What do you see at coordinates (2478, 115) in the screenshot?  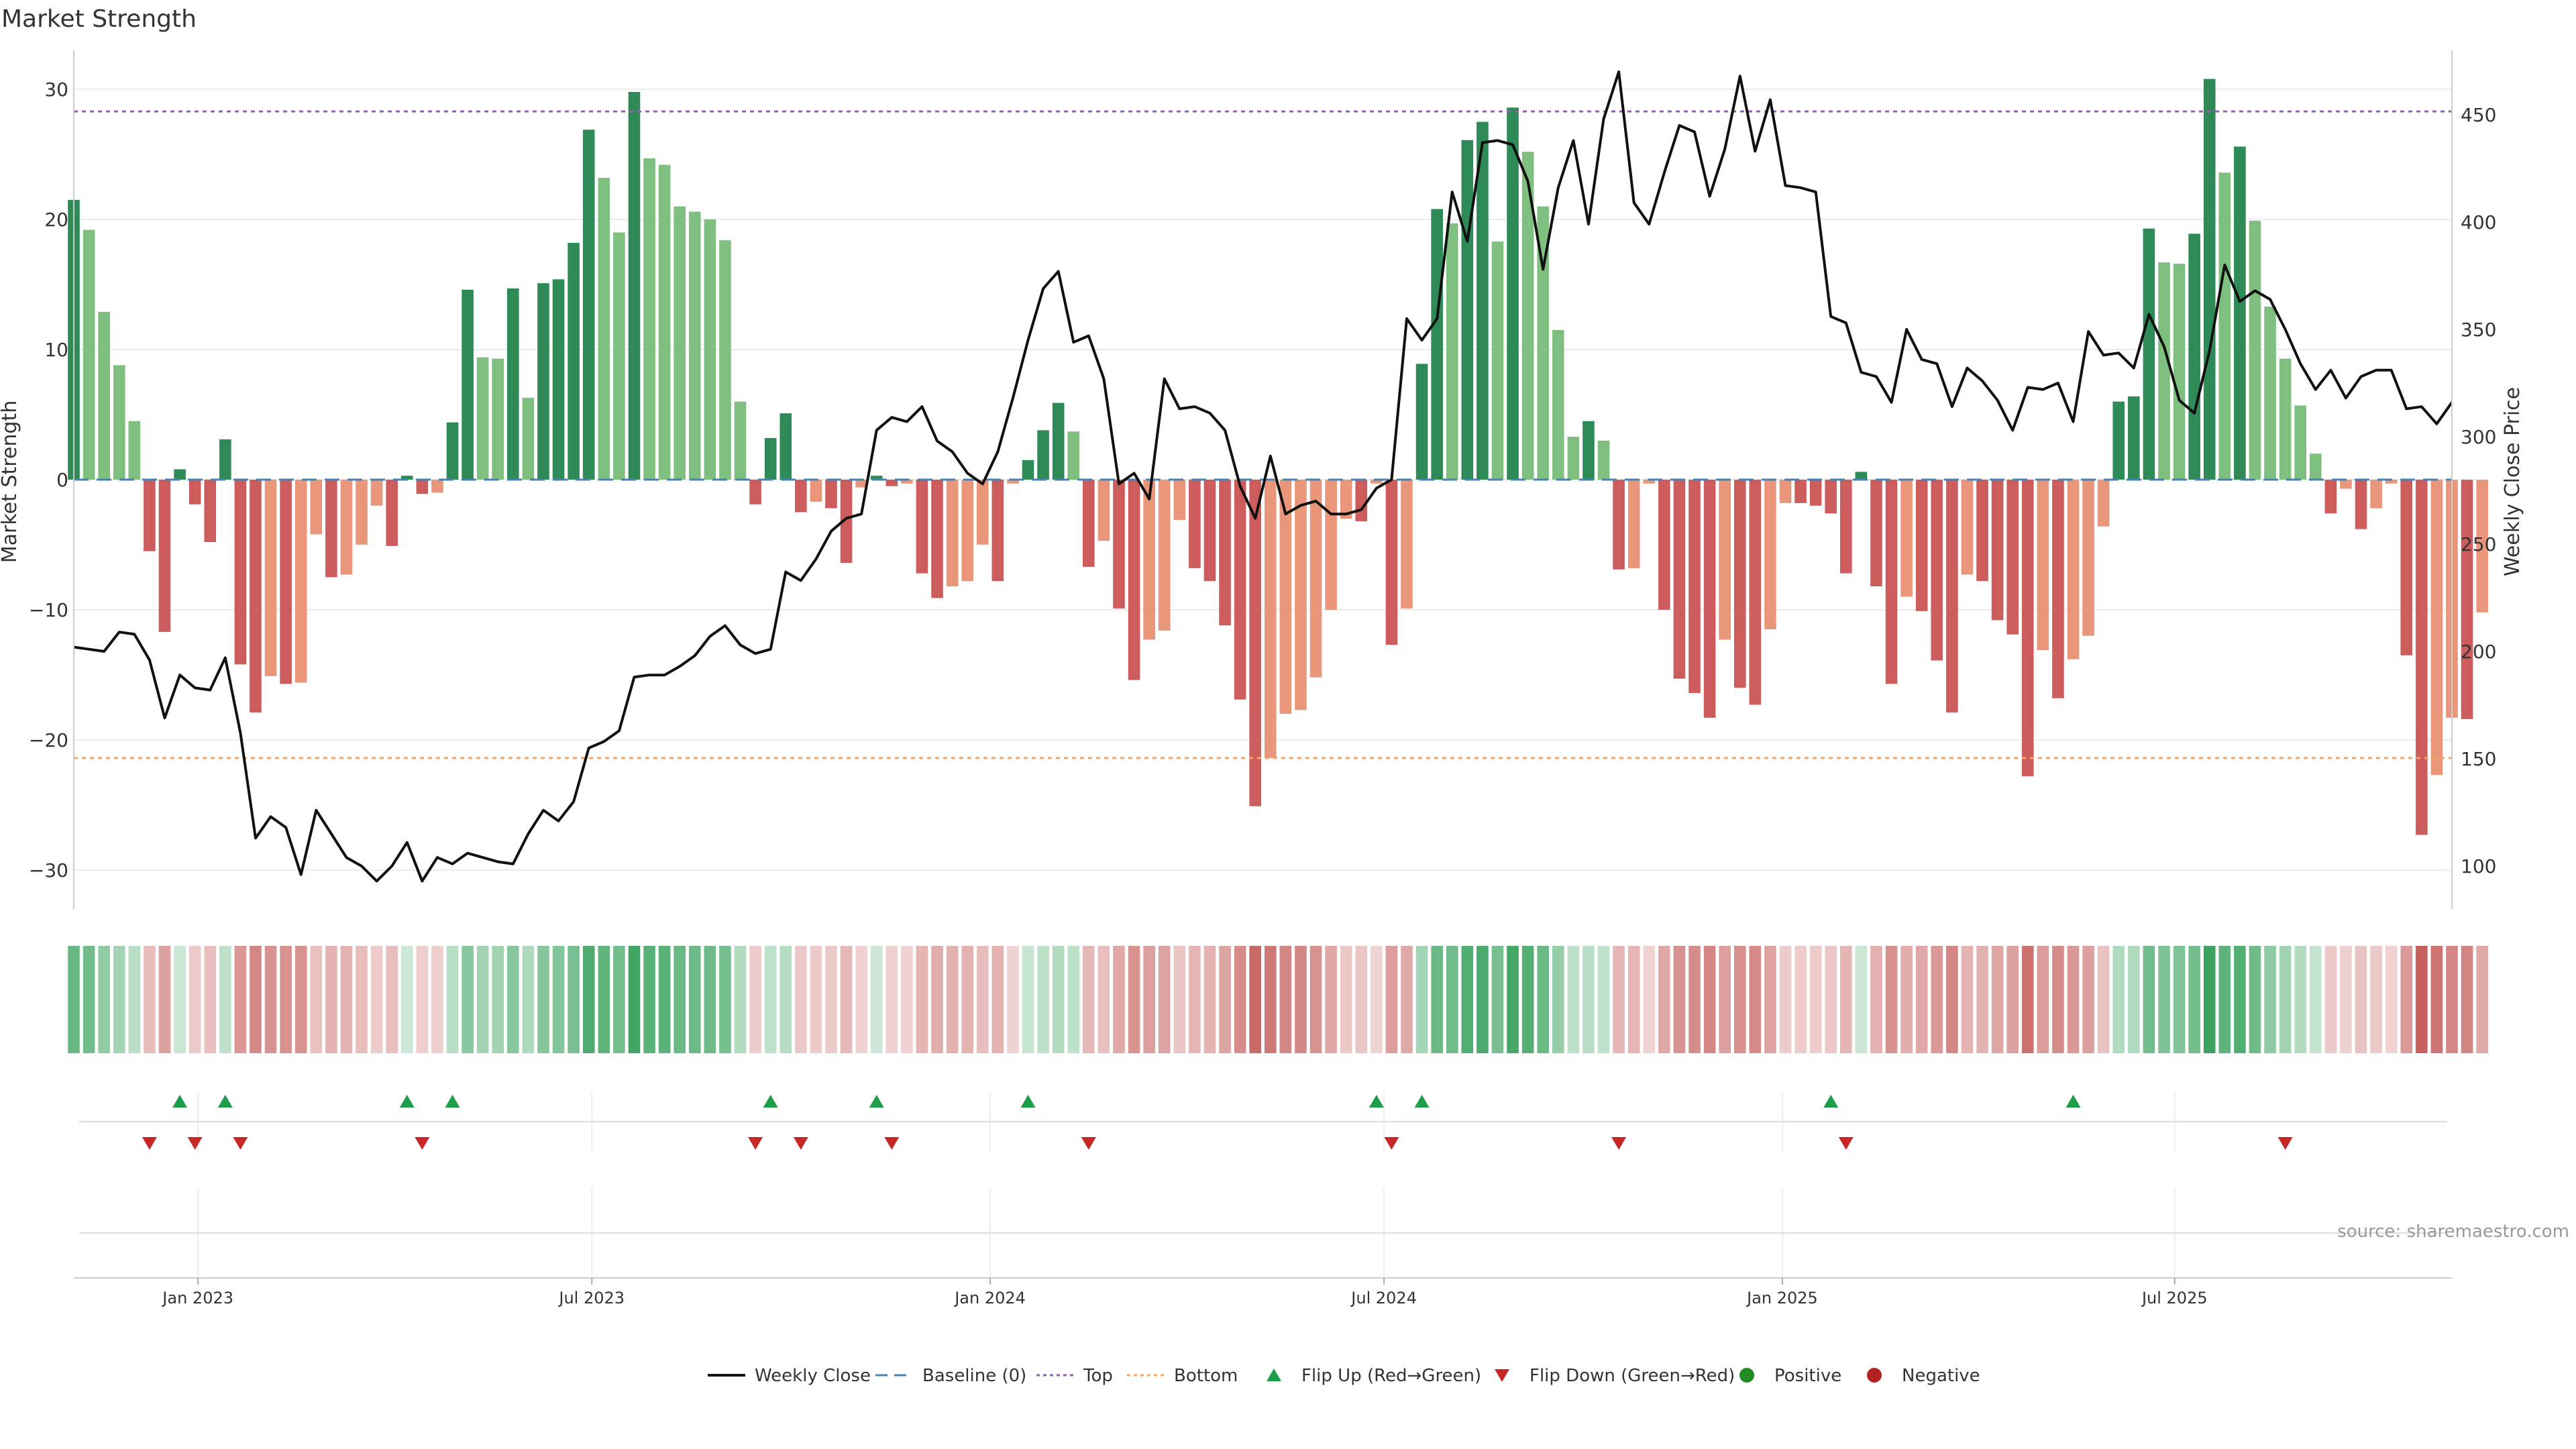 I see `right-tick-label: 450` at bounding box center [2478, 115].